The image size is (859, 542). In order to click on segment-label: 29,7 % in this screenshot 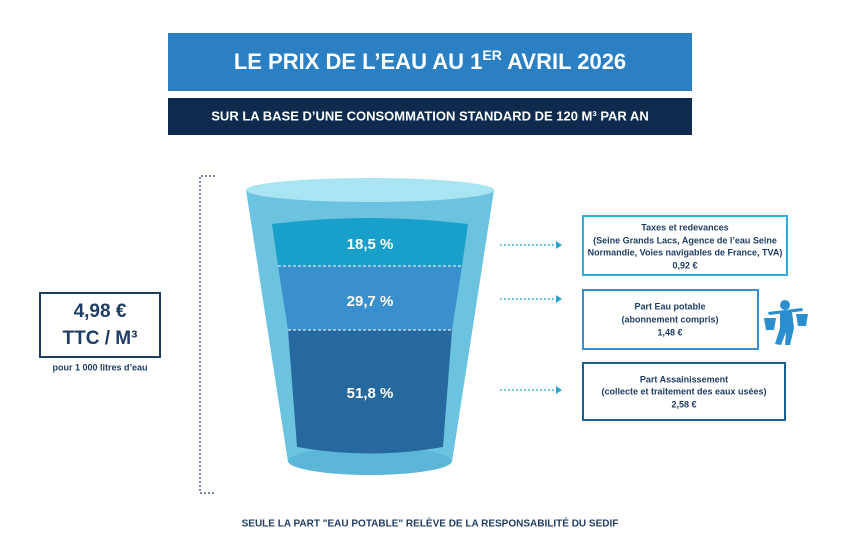, I will do `click(370, 301)`.